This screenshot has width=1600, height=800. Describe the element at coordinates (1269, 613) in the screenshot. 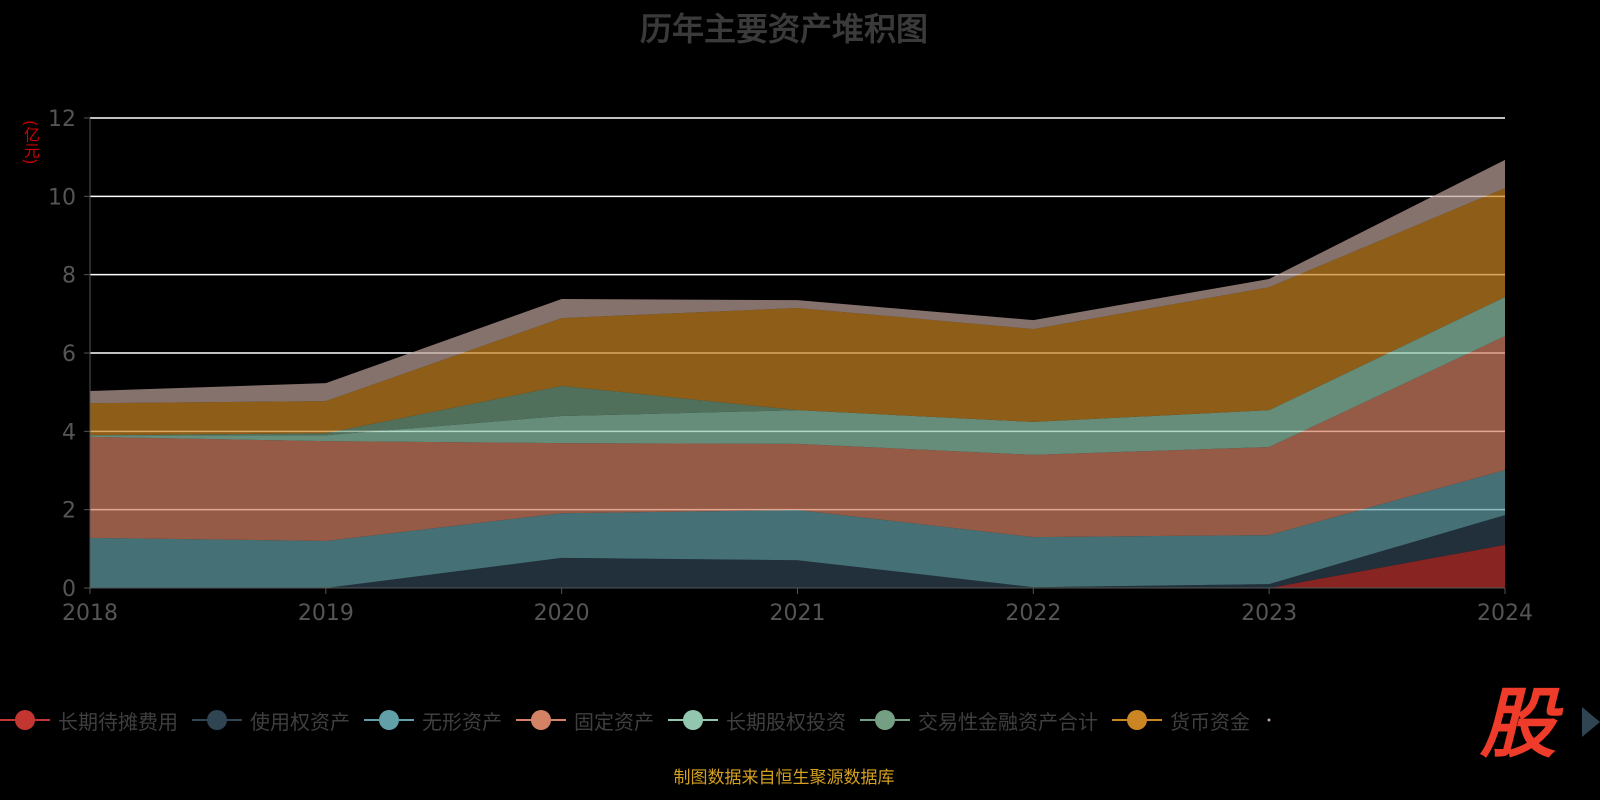

I see `x-tick-label: 2023` at that location.